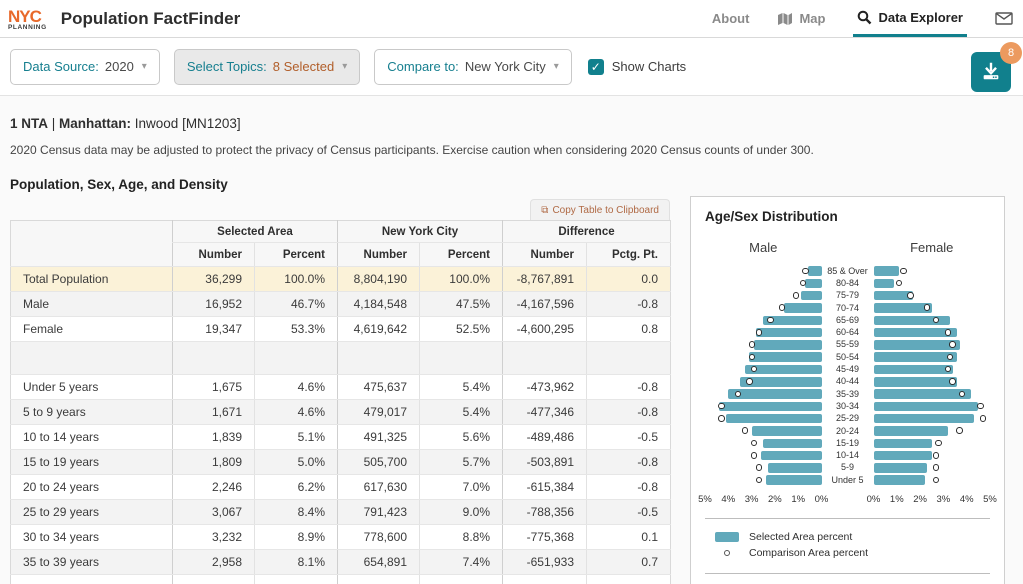 The width and height of the screenshot is (1023, 584). I want to click on cell-value: 791,423, so click(378, 512).